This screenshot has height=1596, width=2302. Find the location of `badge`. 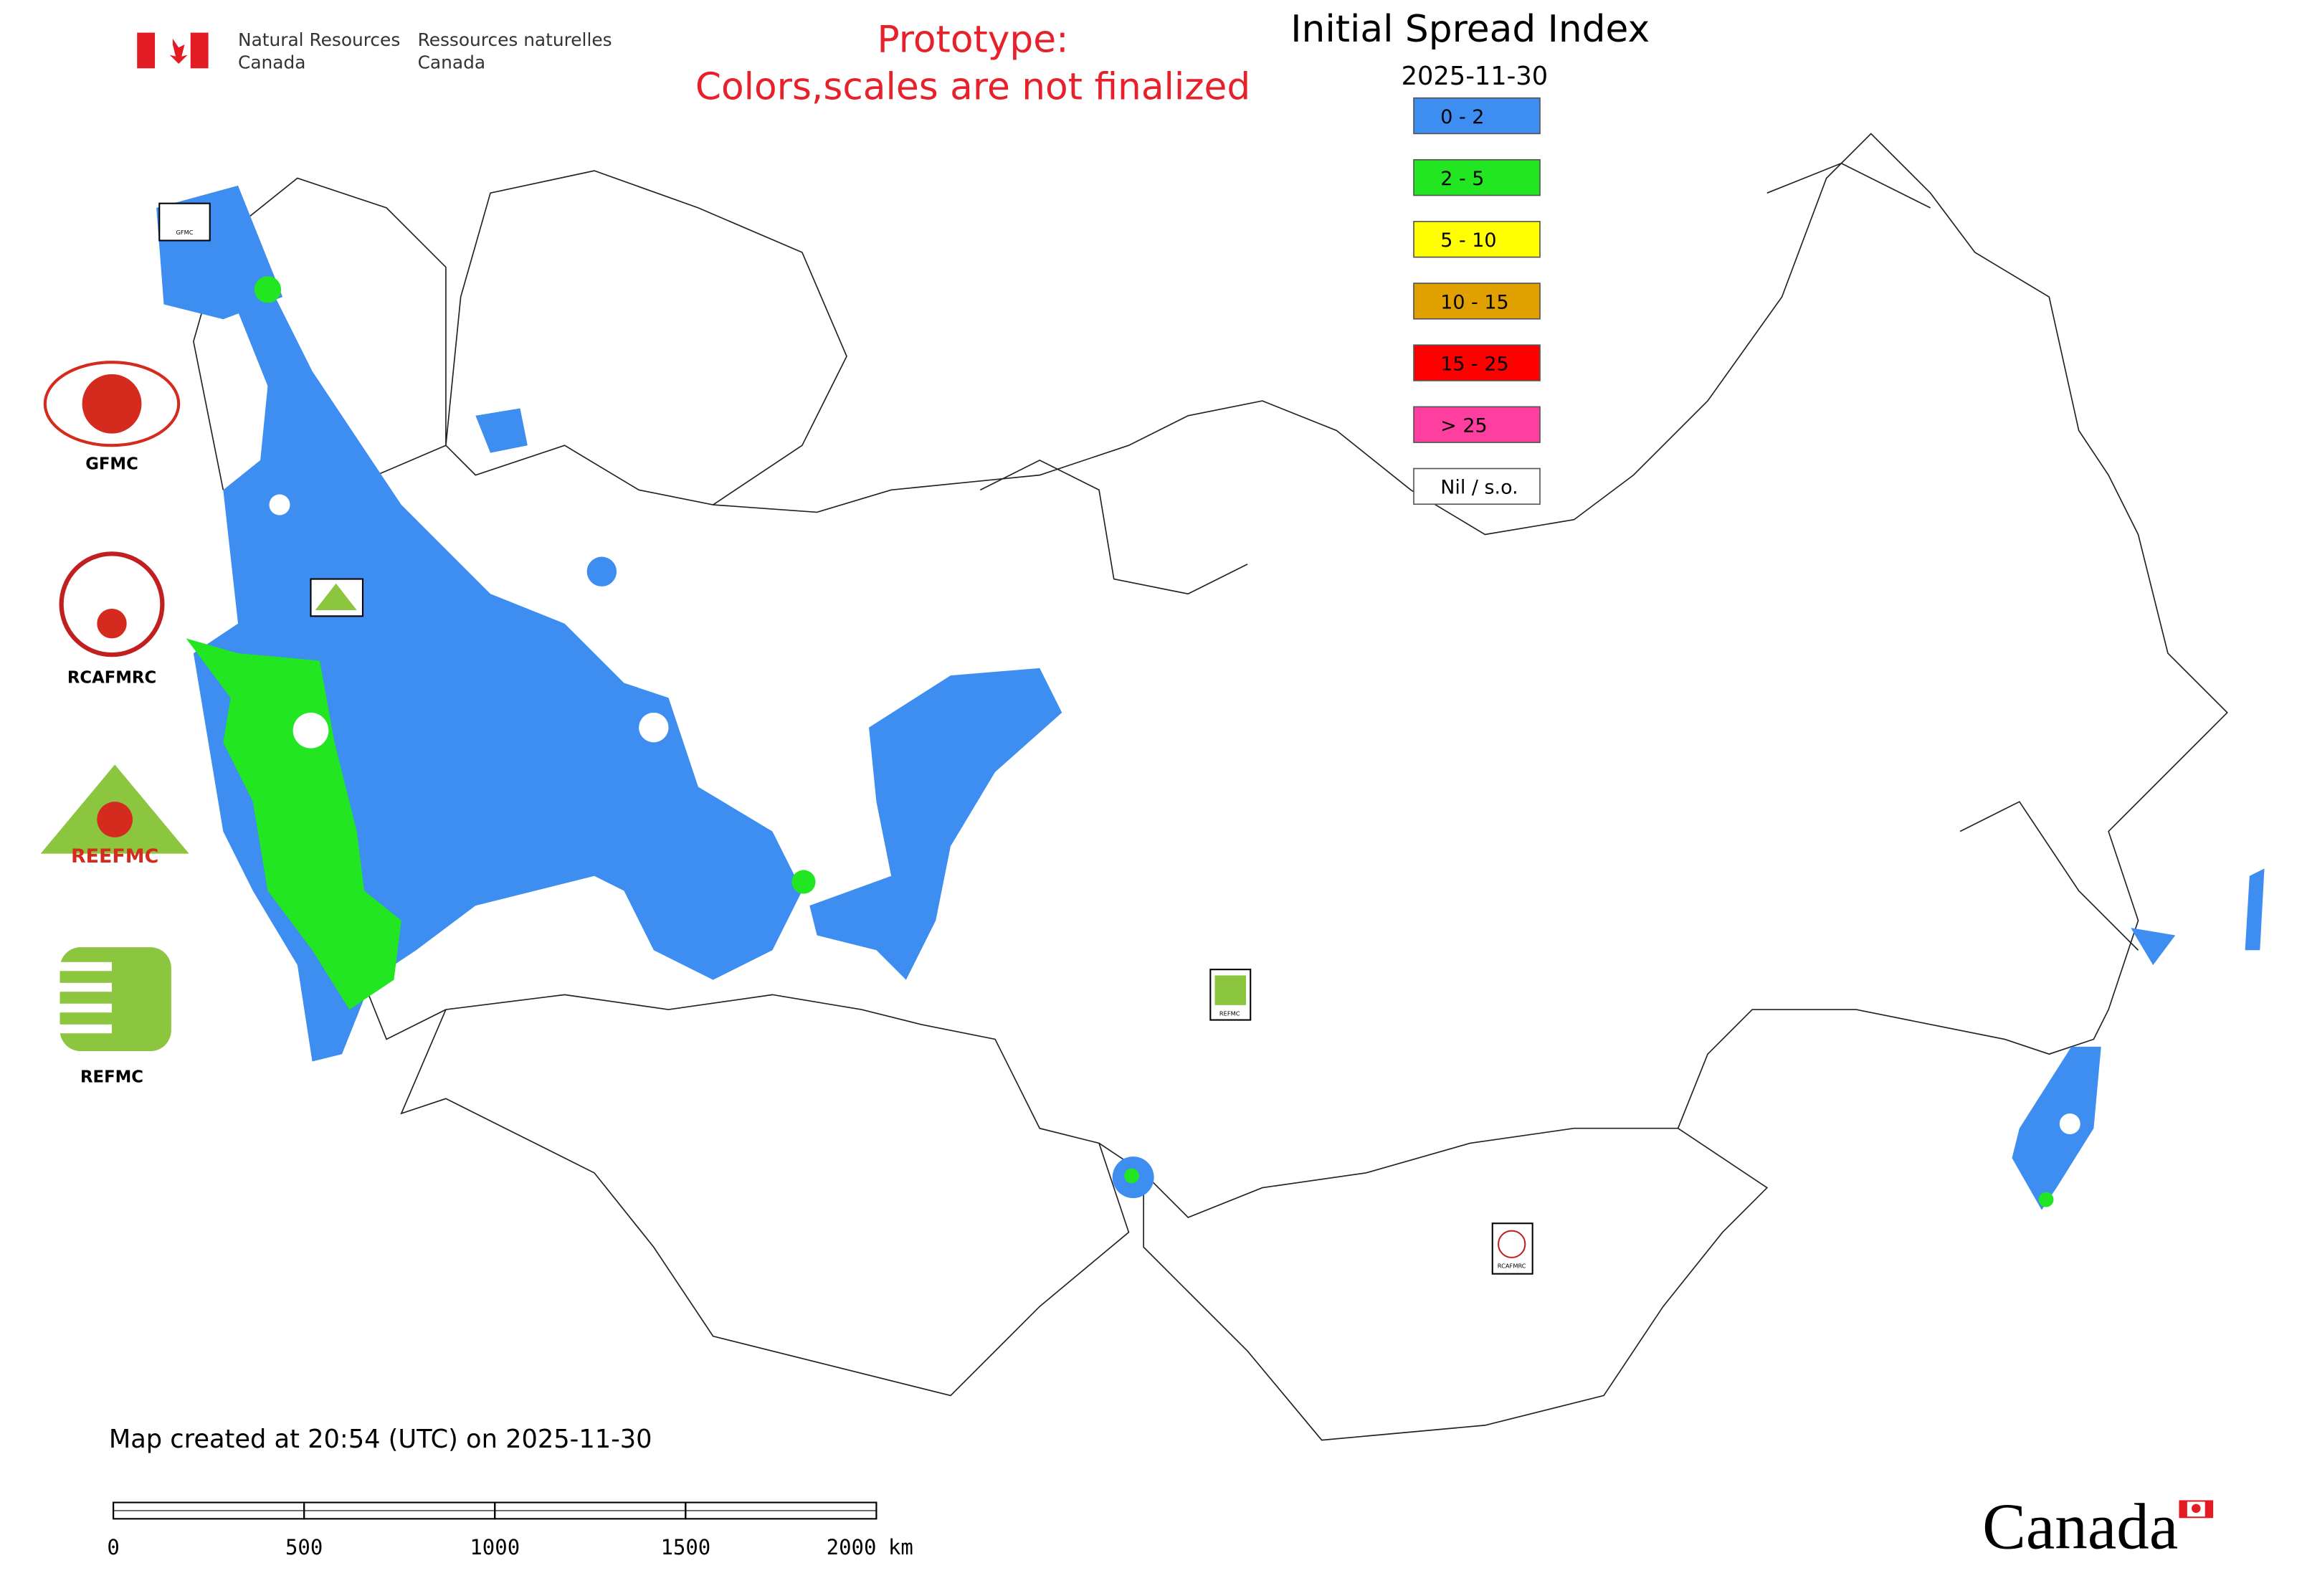

badge is located at coordinates (184, 222).